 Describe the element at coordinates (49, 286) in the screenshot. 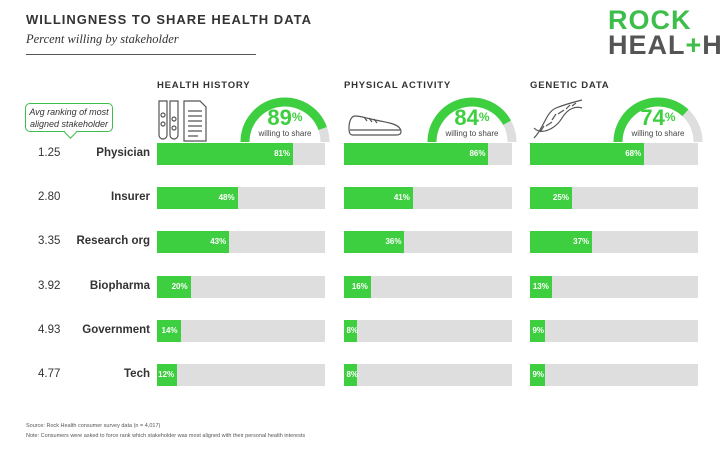

I see `avg-rank-value: 3.92` at that location.